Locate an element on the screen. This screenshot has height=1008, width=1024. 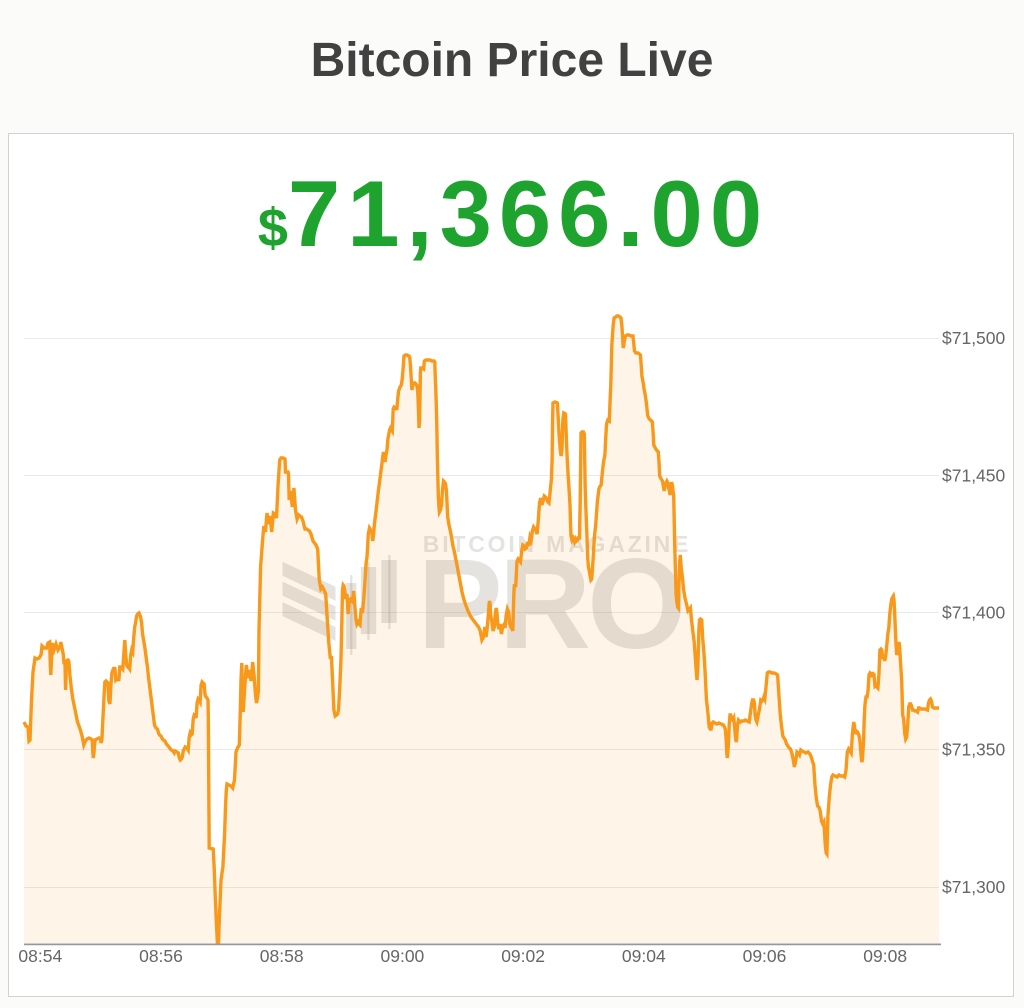
svg-text: $71,450 is located at coordinates (974, 476).